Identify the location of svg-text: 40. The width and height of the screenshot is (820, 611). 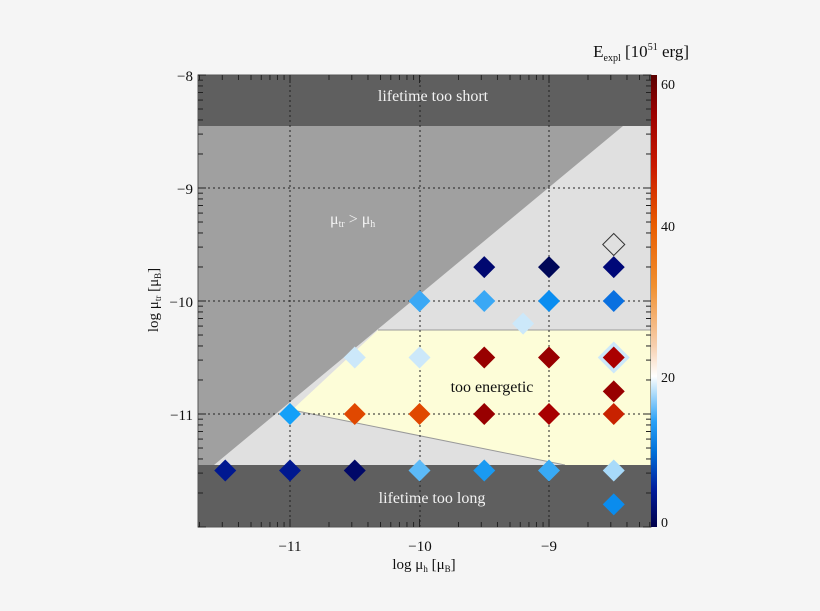
(668, 227).